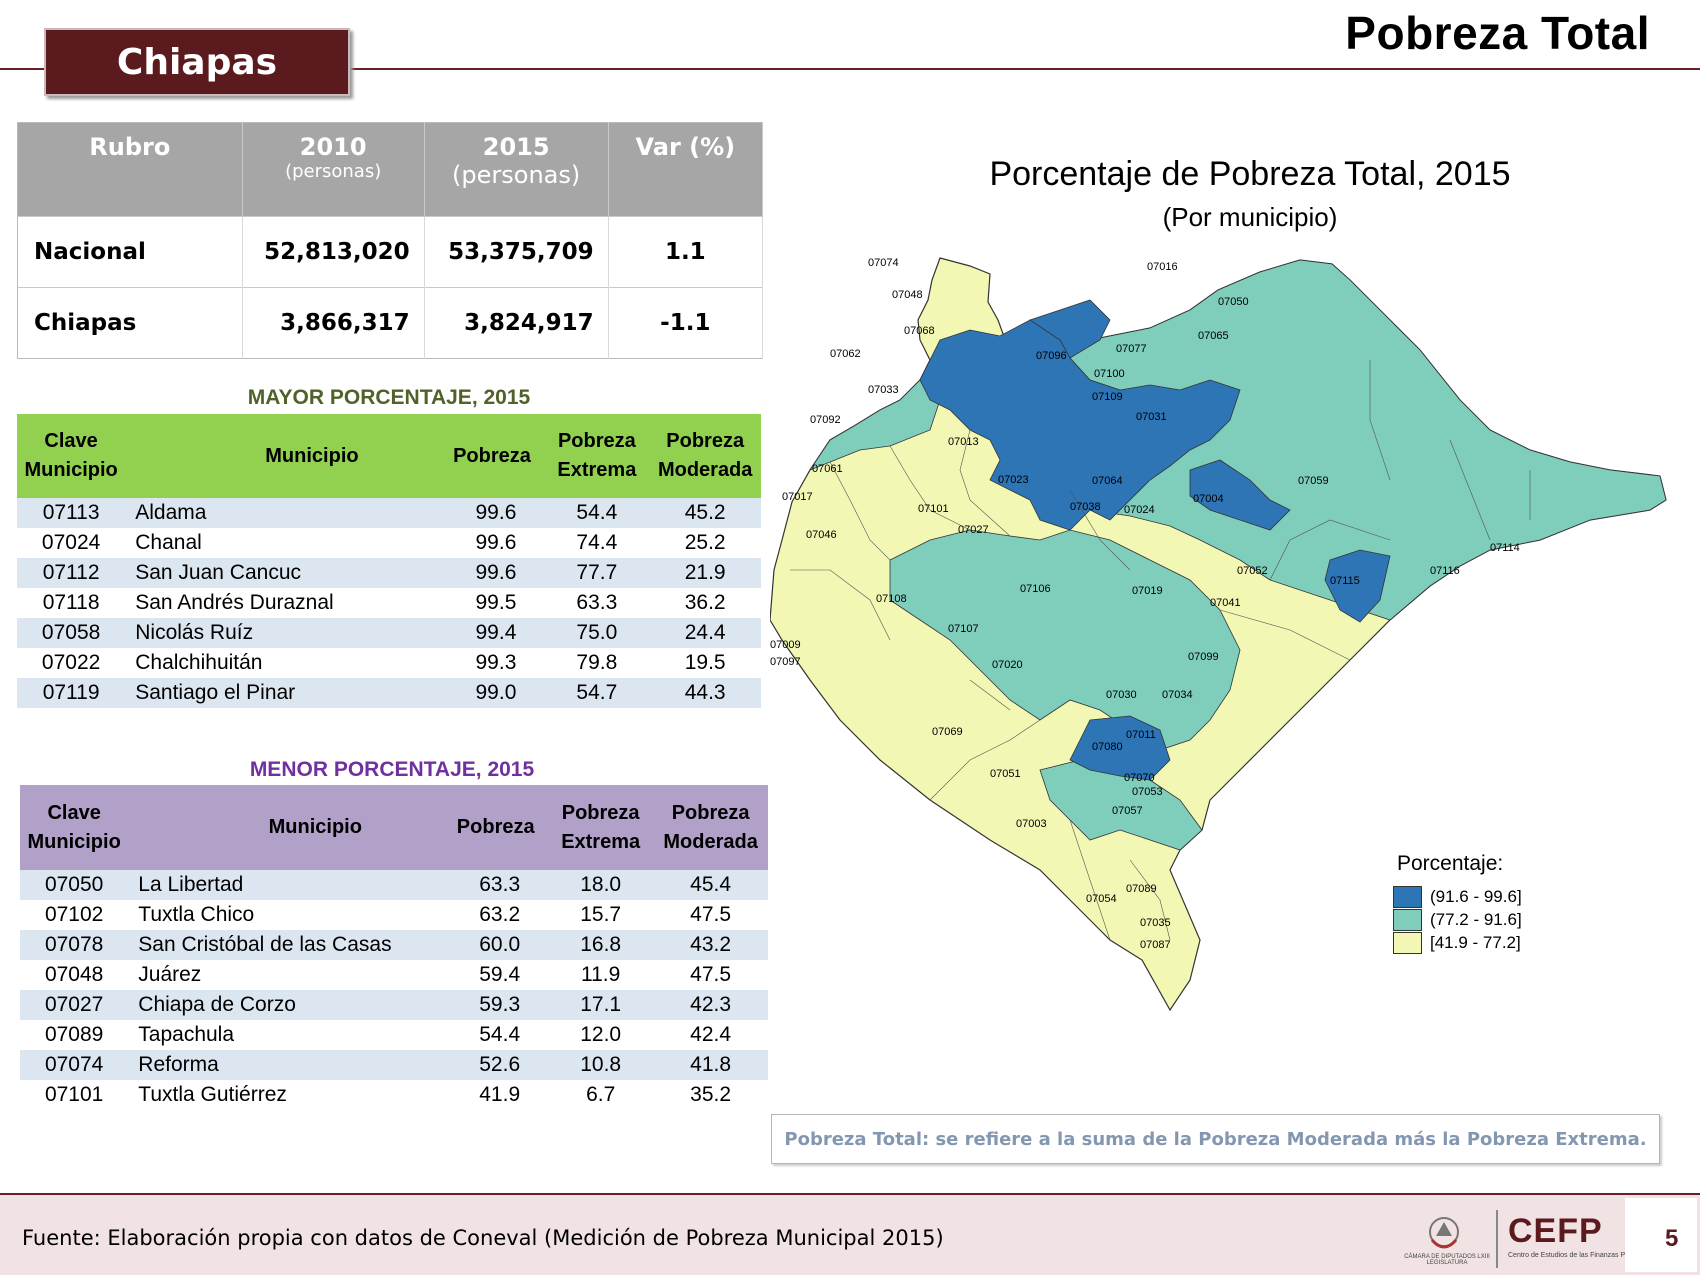 This screenshot has height=1275, width=1700. What do you see at coordinates (74, 1065) in the screenshot?
I see `clave-cell: 07074` at bounding box center [74, 1065].